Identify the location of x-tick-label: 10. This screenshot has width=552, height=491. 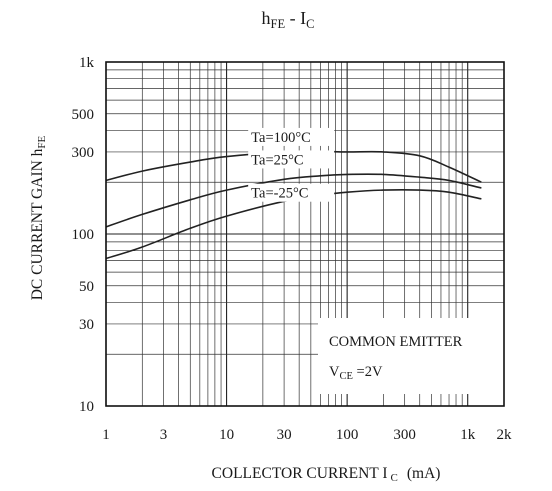
(226, 435).